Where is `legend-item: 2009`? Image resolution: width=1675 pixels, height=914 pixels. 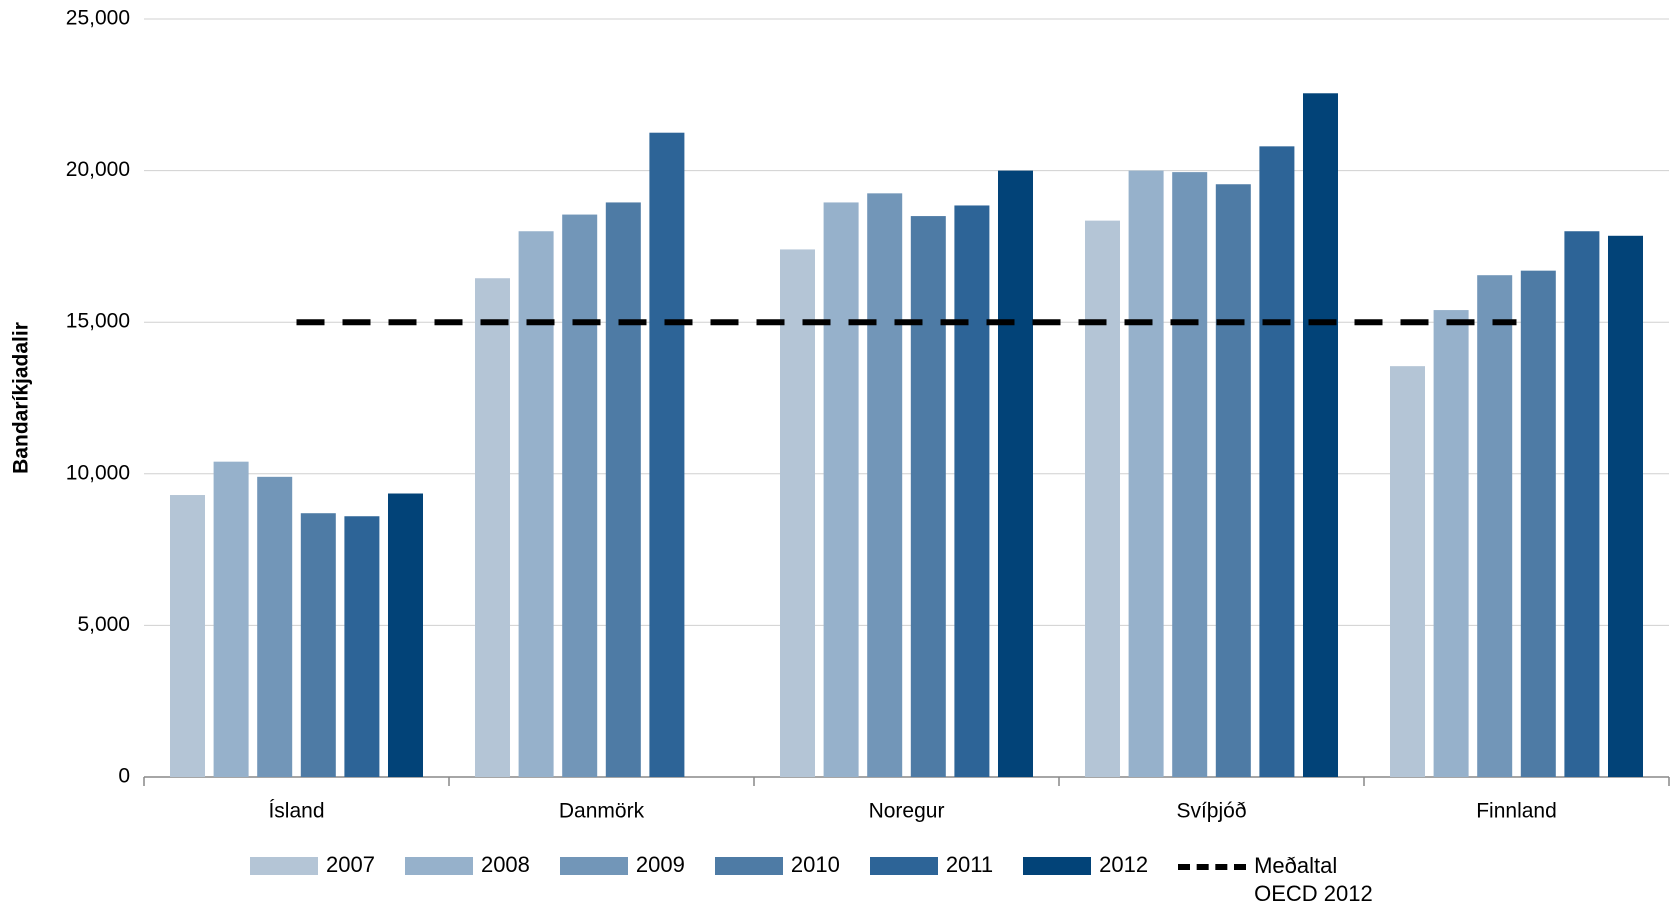
legend-item: 2009 is located at coordinates (622, 865).